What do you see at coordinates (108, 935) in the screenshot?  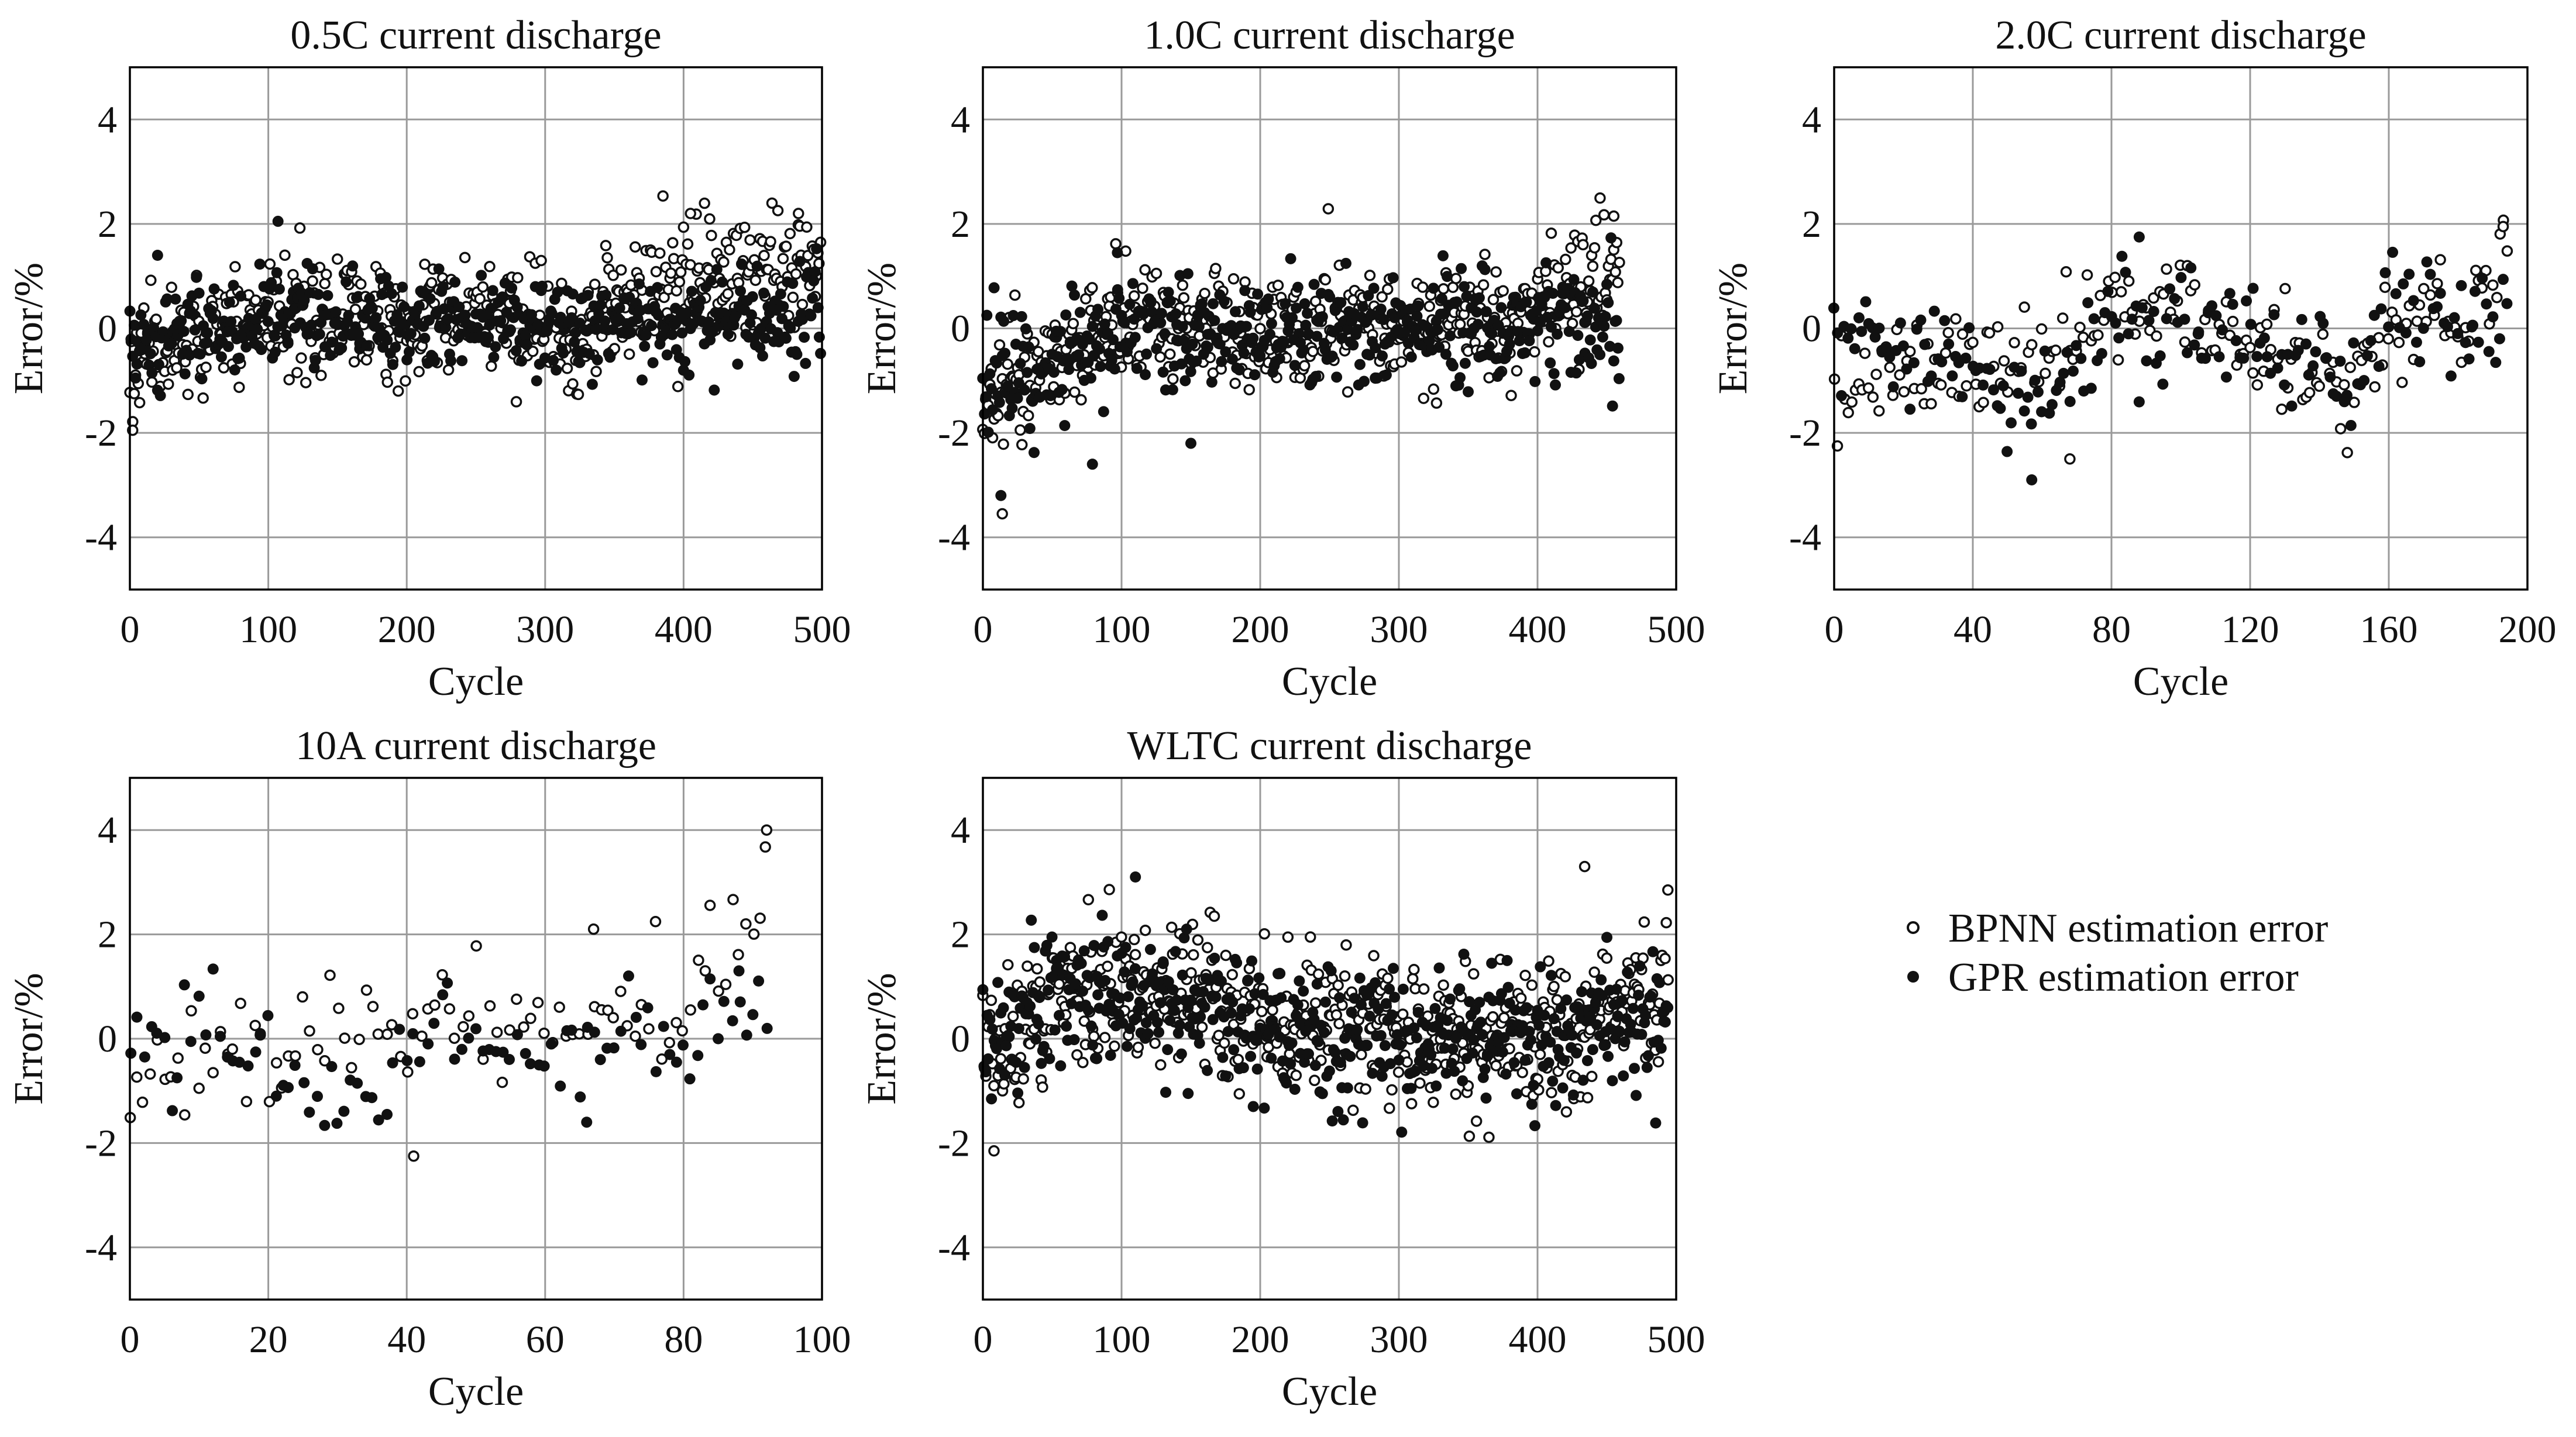 I see `y-tick-label: 2` at bounding box center [108, 935].